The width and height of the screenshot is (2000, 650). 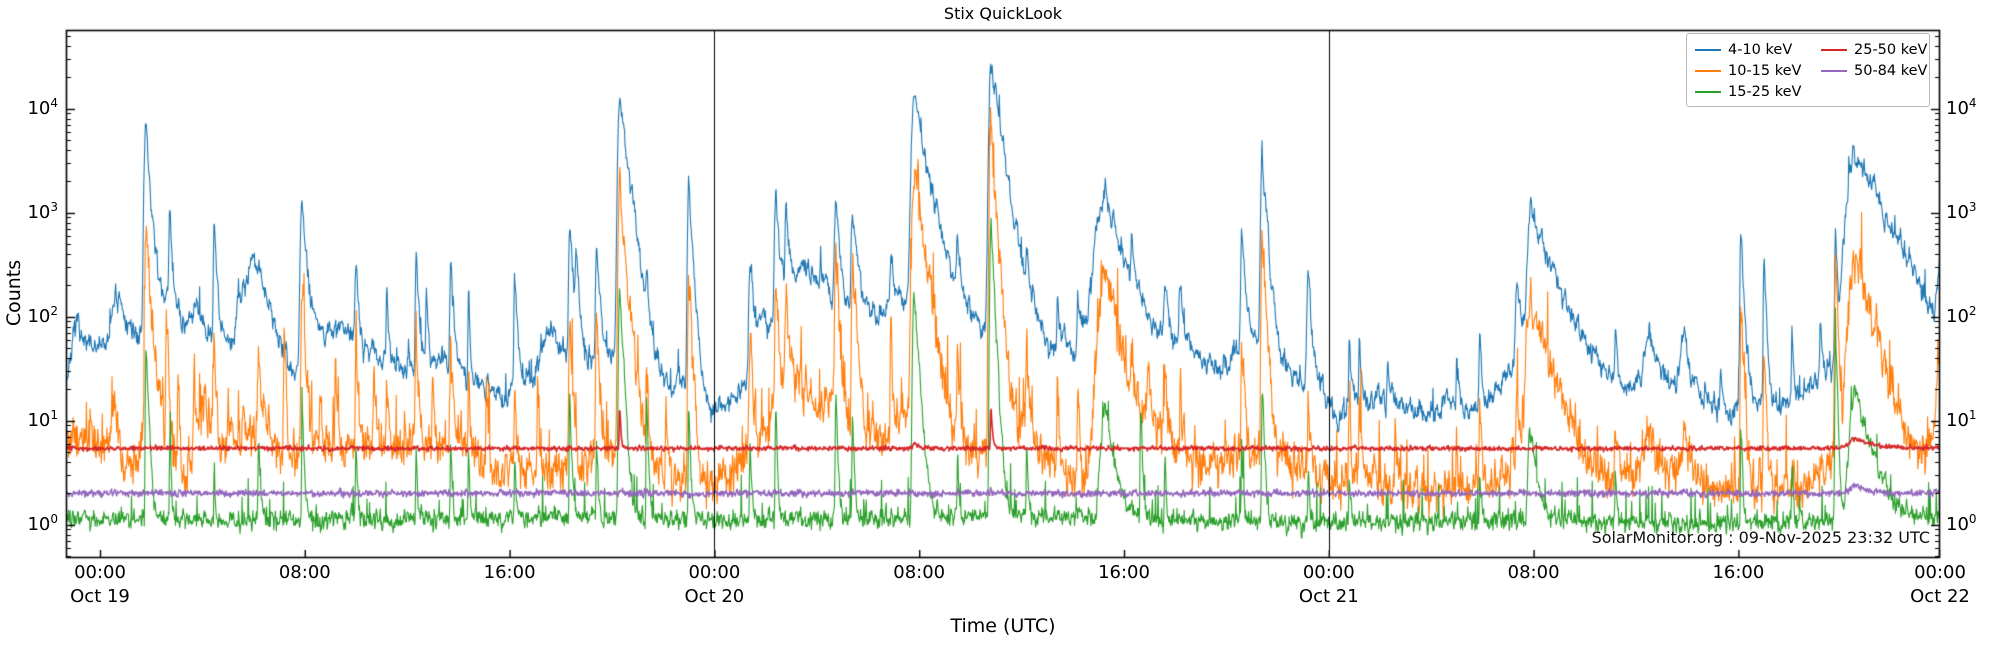 I want to click on x-date-label: Oct 22, so click(x=1940, y=596).